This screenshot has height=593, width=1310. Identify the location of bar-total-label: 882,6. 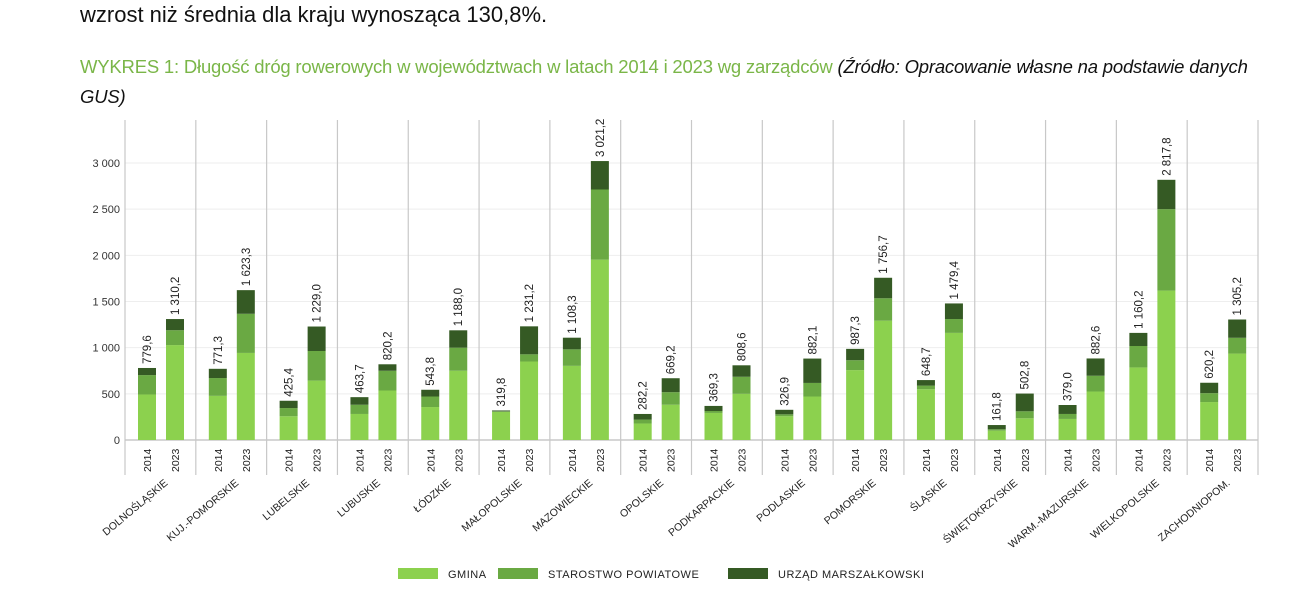
(1097, 340).